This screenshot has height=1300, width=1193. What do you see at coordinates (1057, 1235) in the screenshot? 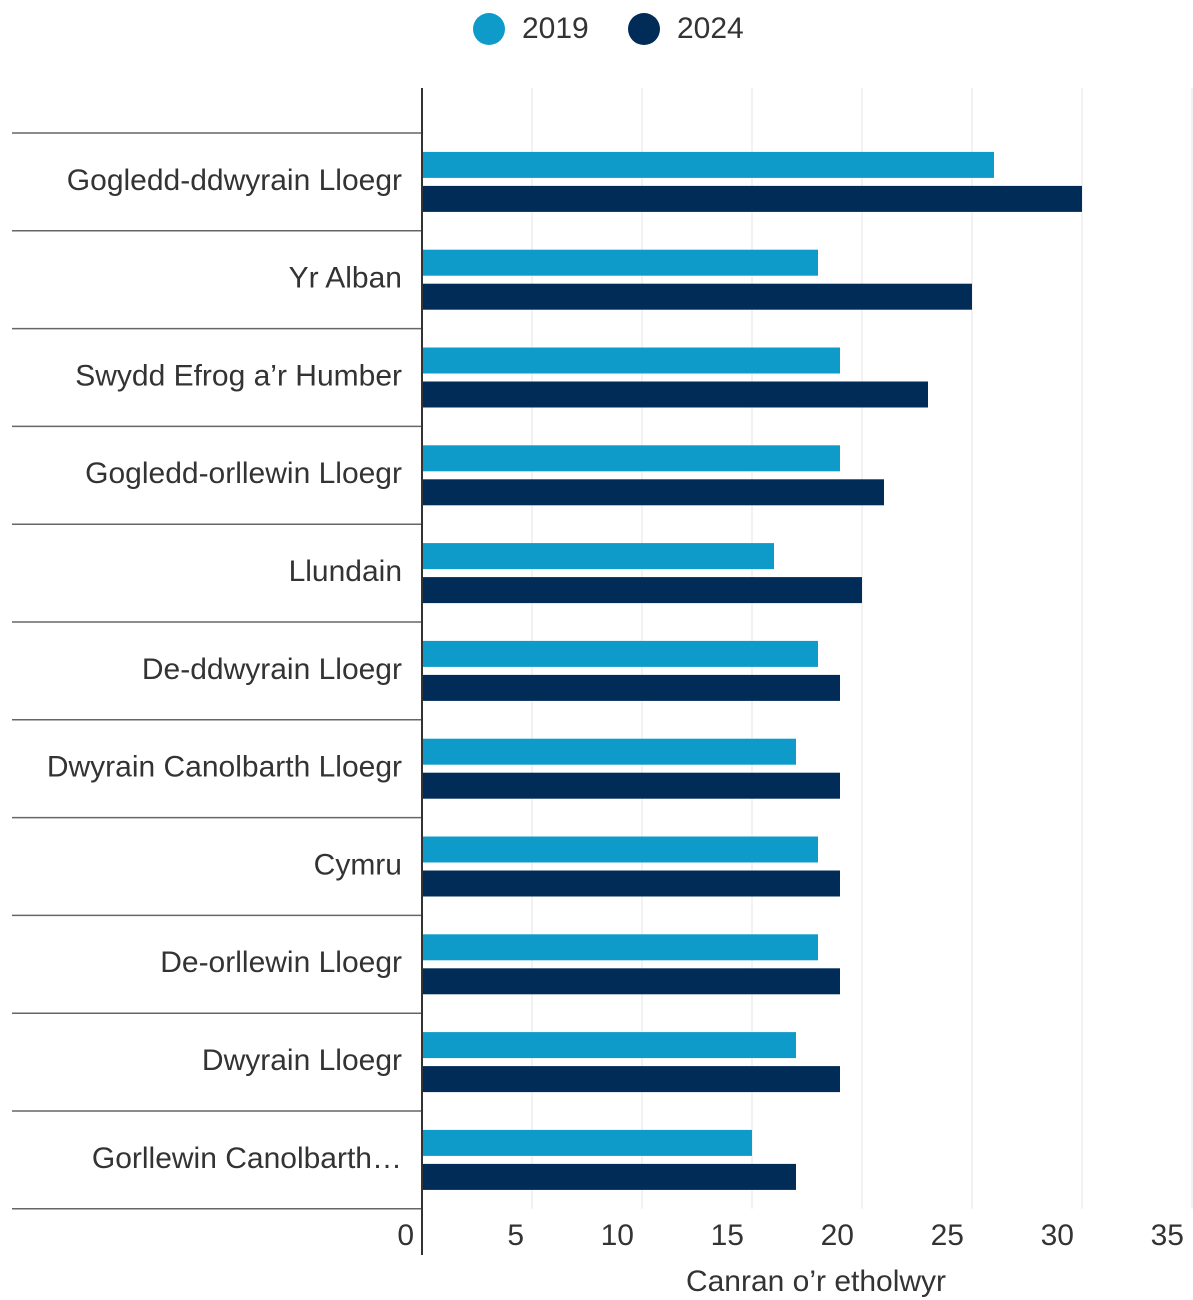
I see `x-tick-label: 30` at bounding box center [1057, 1235].